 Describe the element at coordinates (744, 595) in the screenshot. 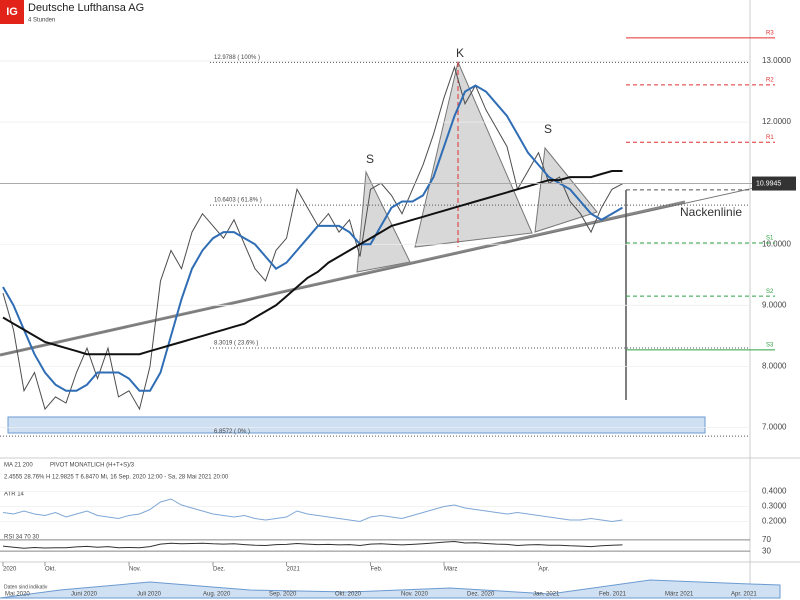

I see `navigator-label: Apr. 2021` at that location.